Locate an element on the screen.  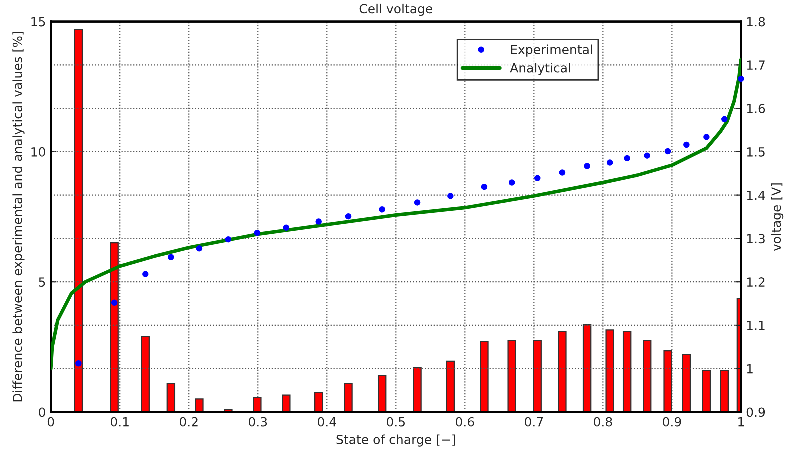
y2-tick-label: 0.9 is located at coordinates (756, 413).